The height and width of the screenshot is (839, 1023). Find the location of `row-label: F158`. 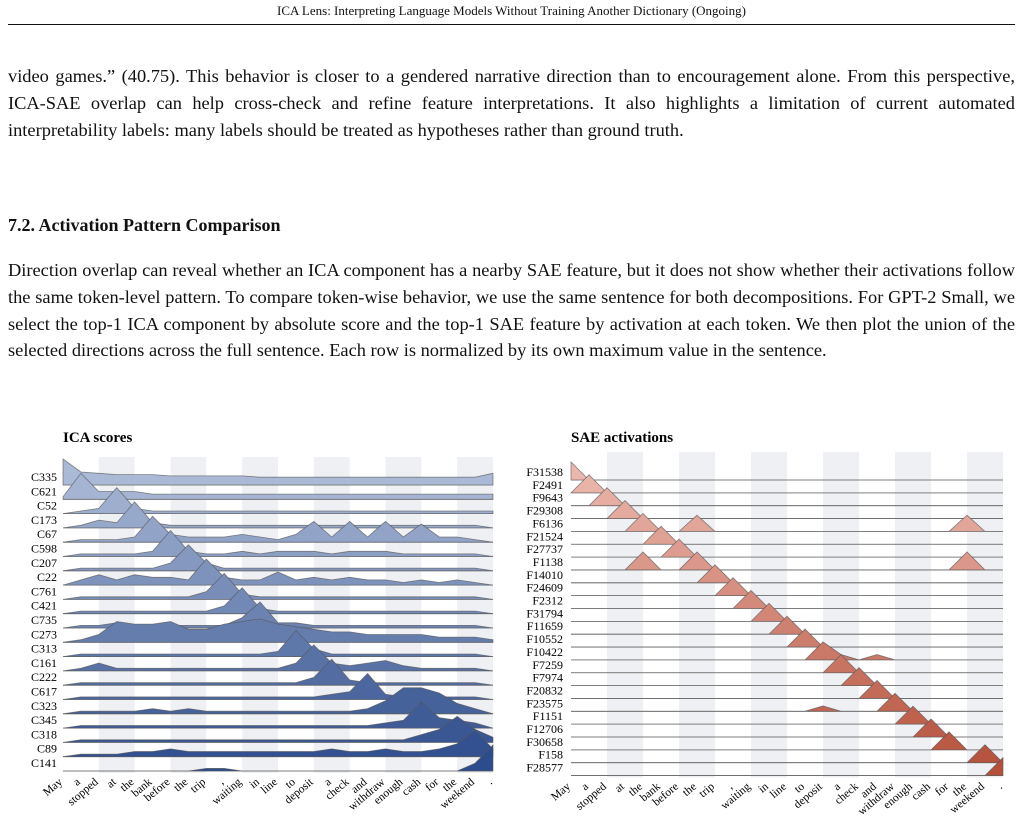

row-label: F158 is located at coordinates (550, 755).